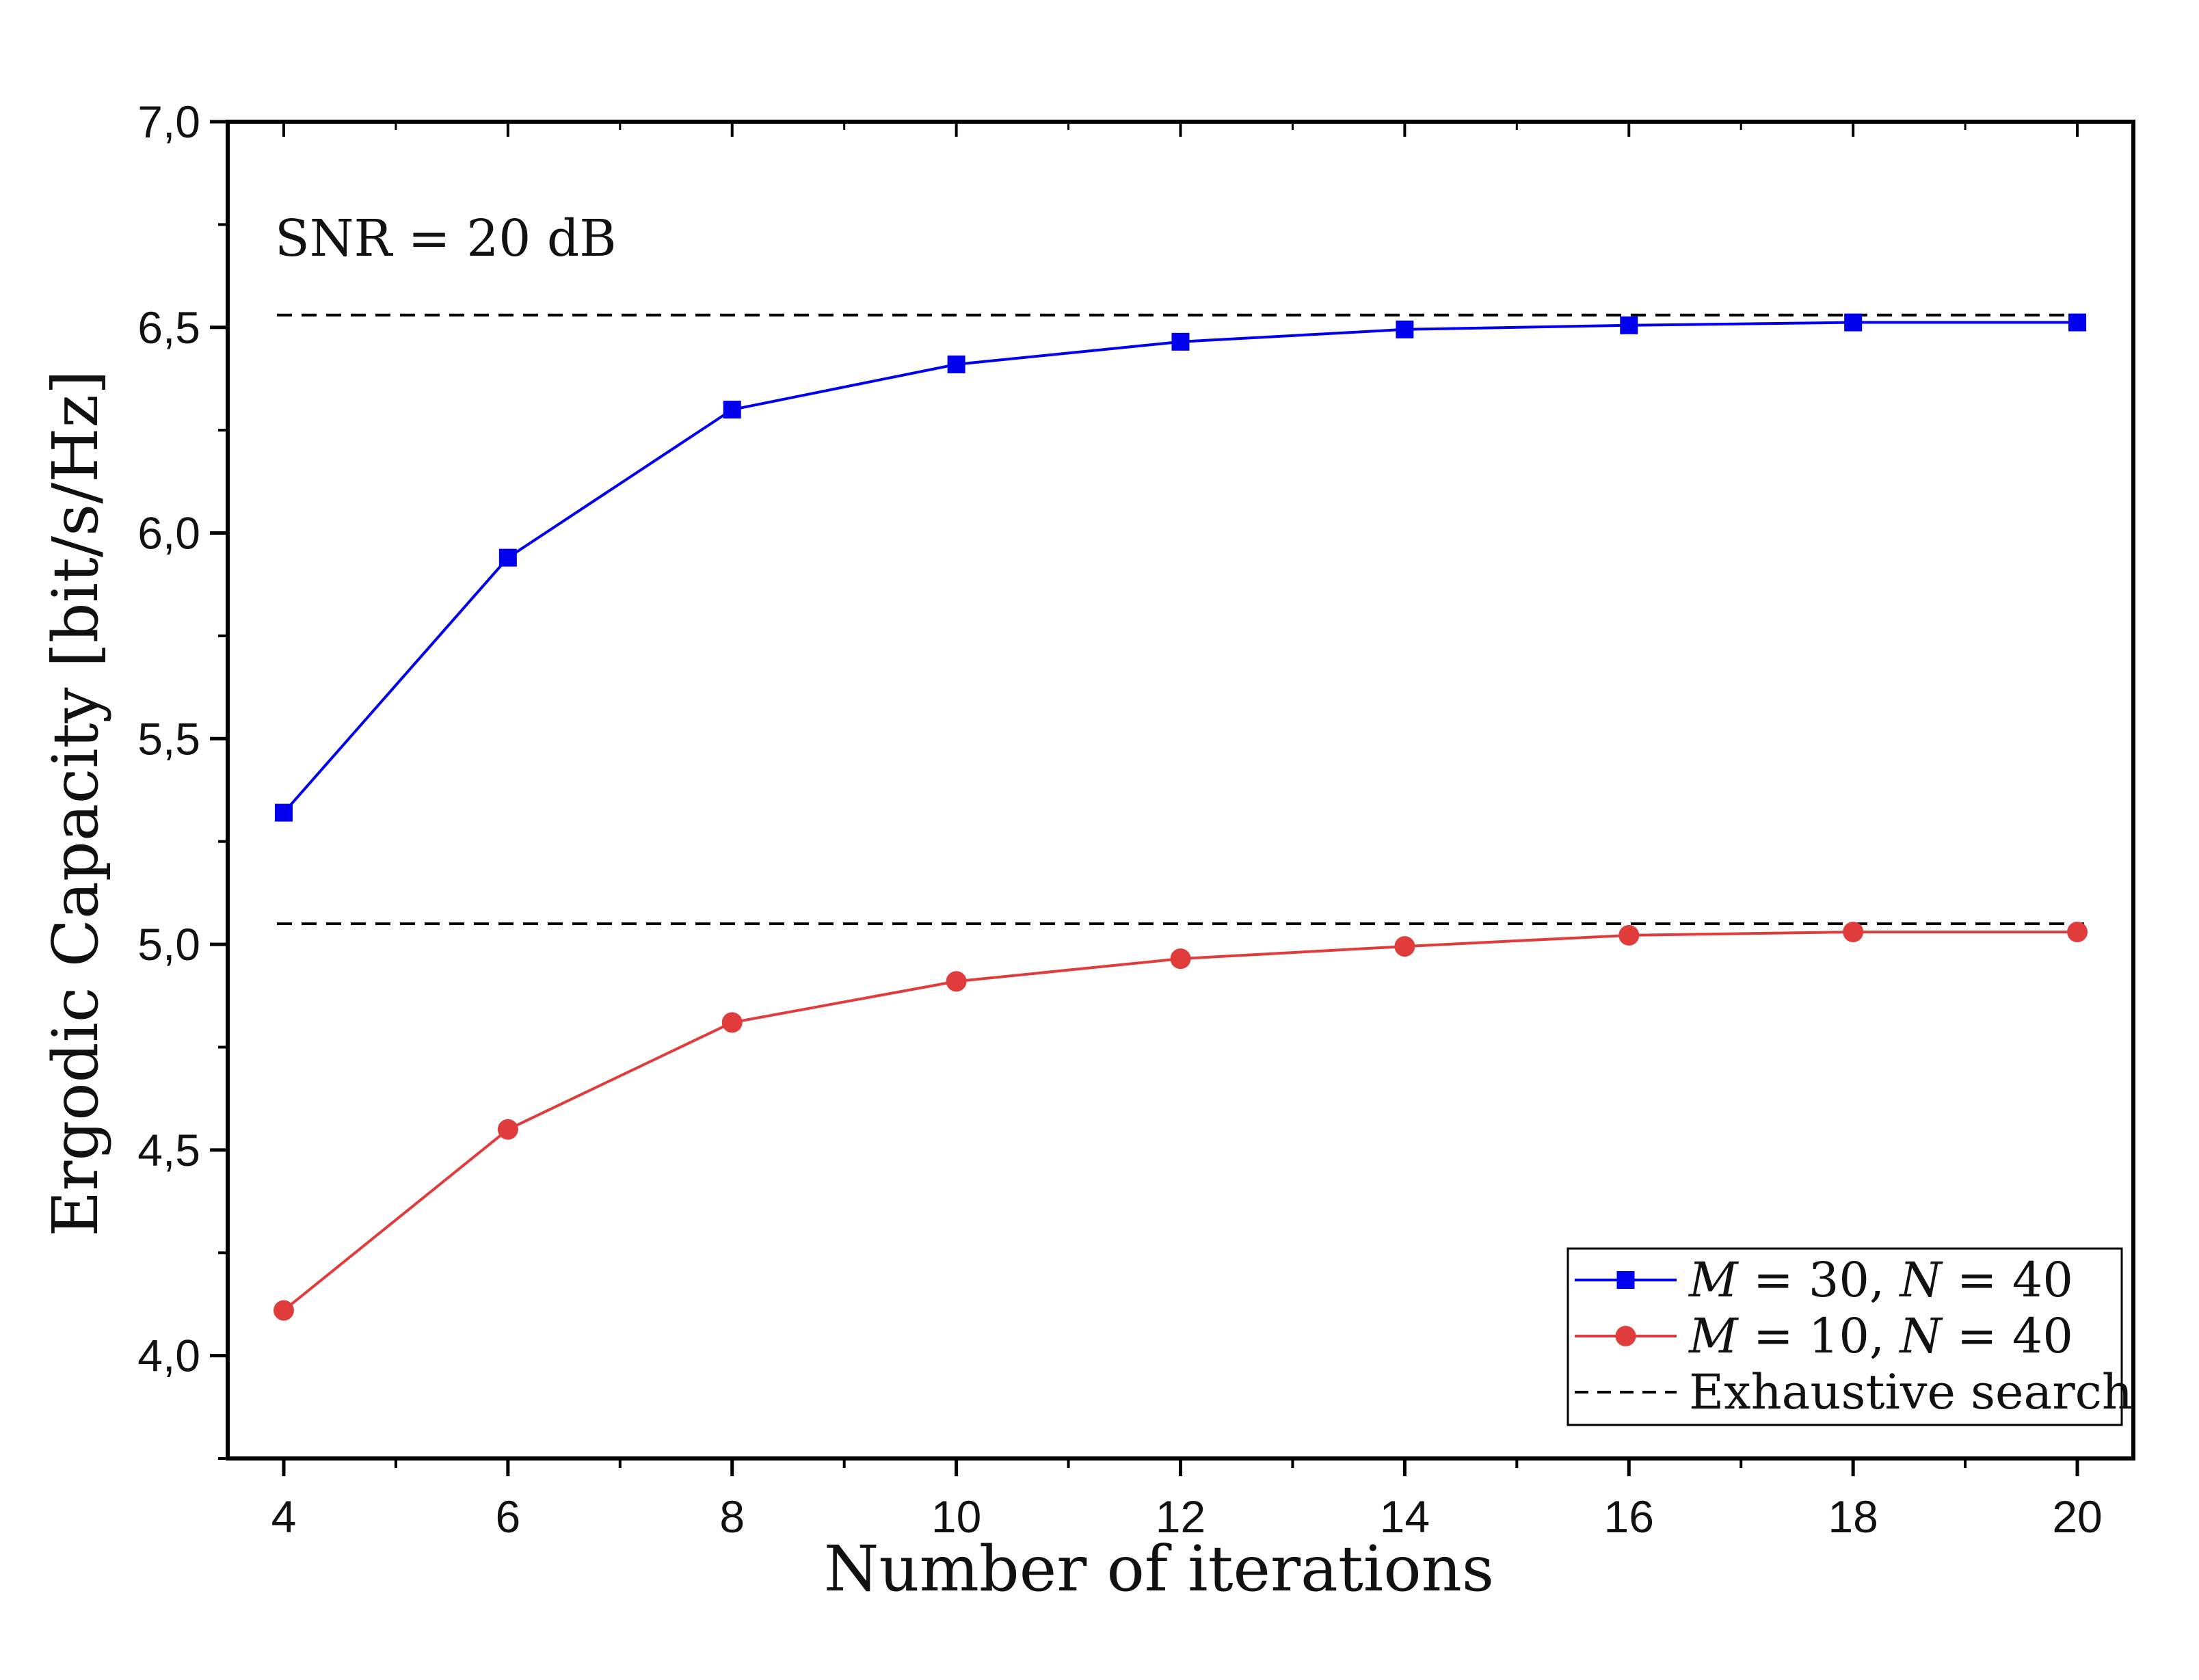 This screenshot has width=2199, height=1680. What do you see at coordinates (446, 238) in the screenshot?
I see `snr-annotation: SNR = 20 dB` at bounding box center [446, 238].